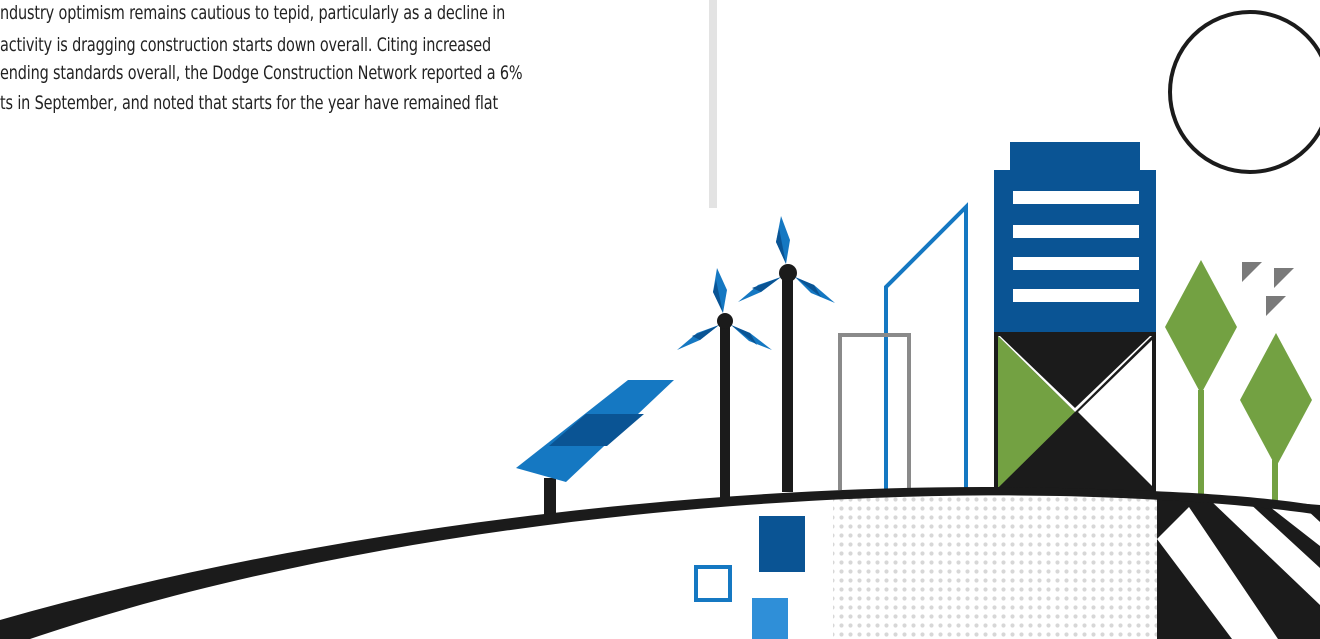 This screenshot has height=639, width=1320. I want to click on bird-triangles-icon, so click(1268, 289).